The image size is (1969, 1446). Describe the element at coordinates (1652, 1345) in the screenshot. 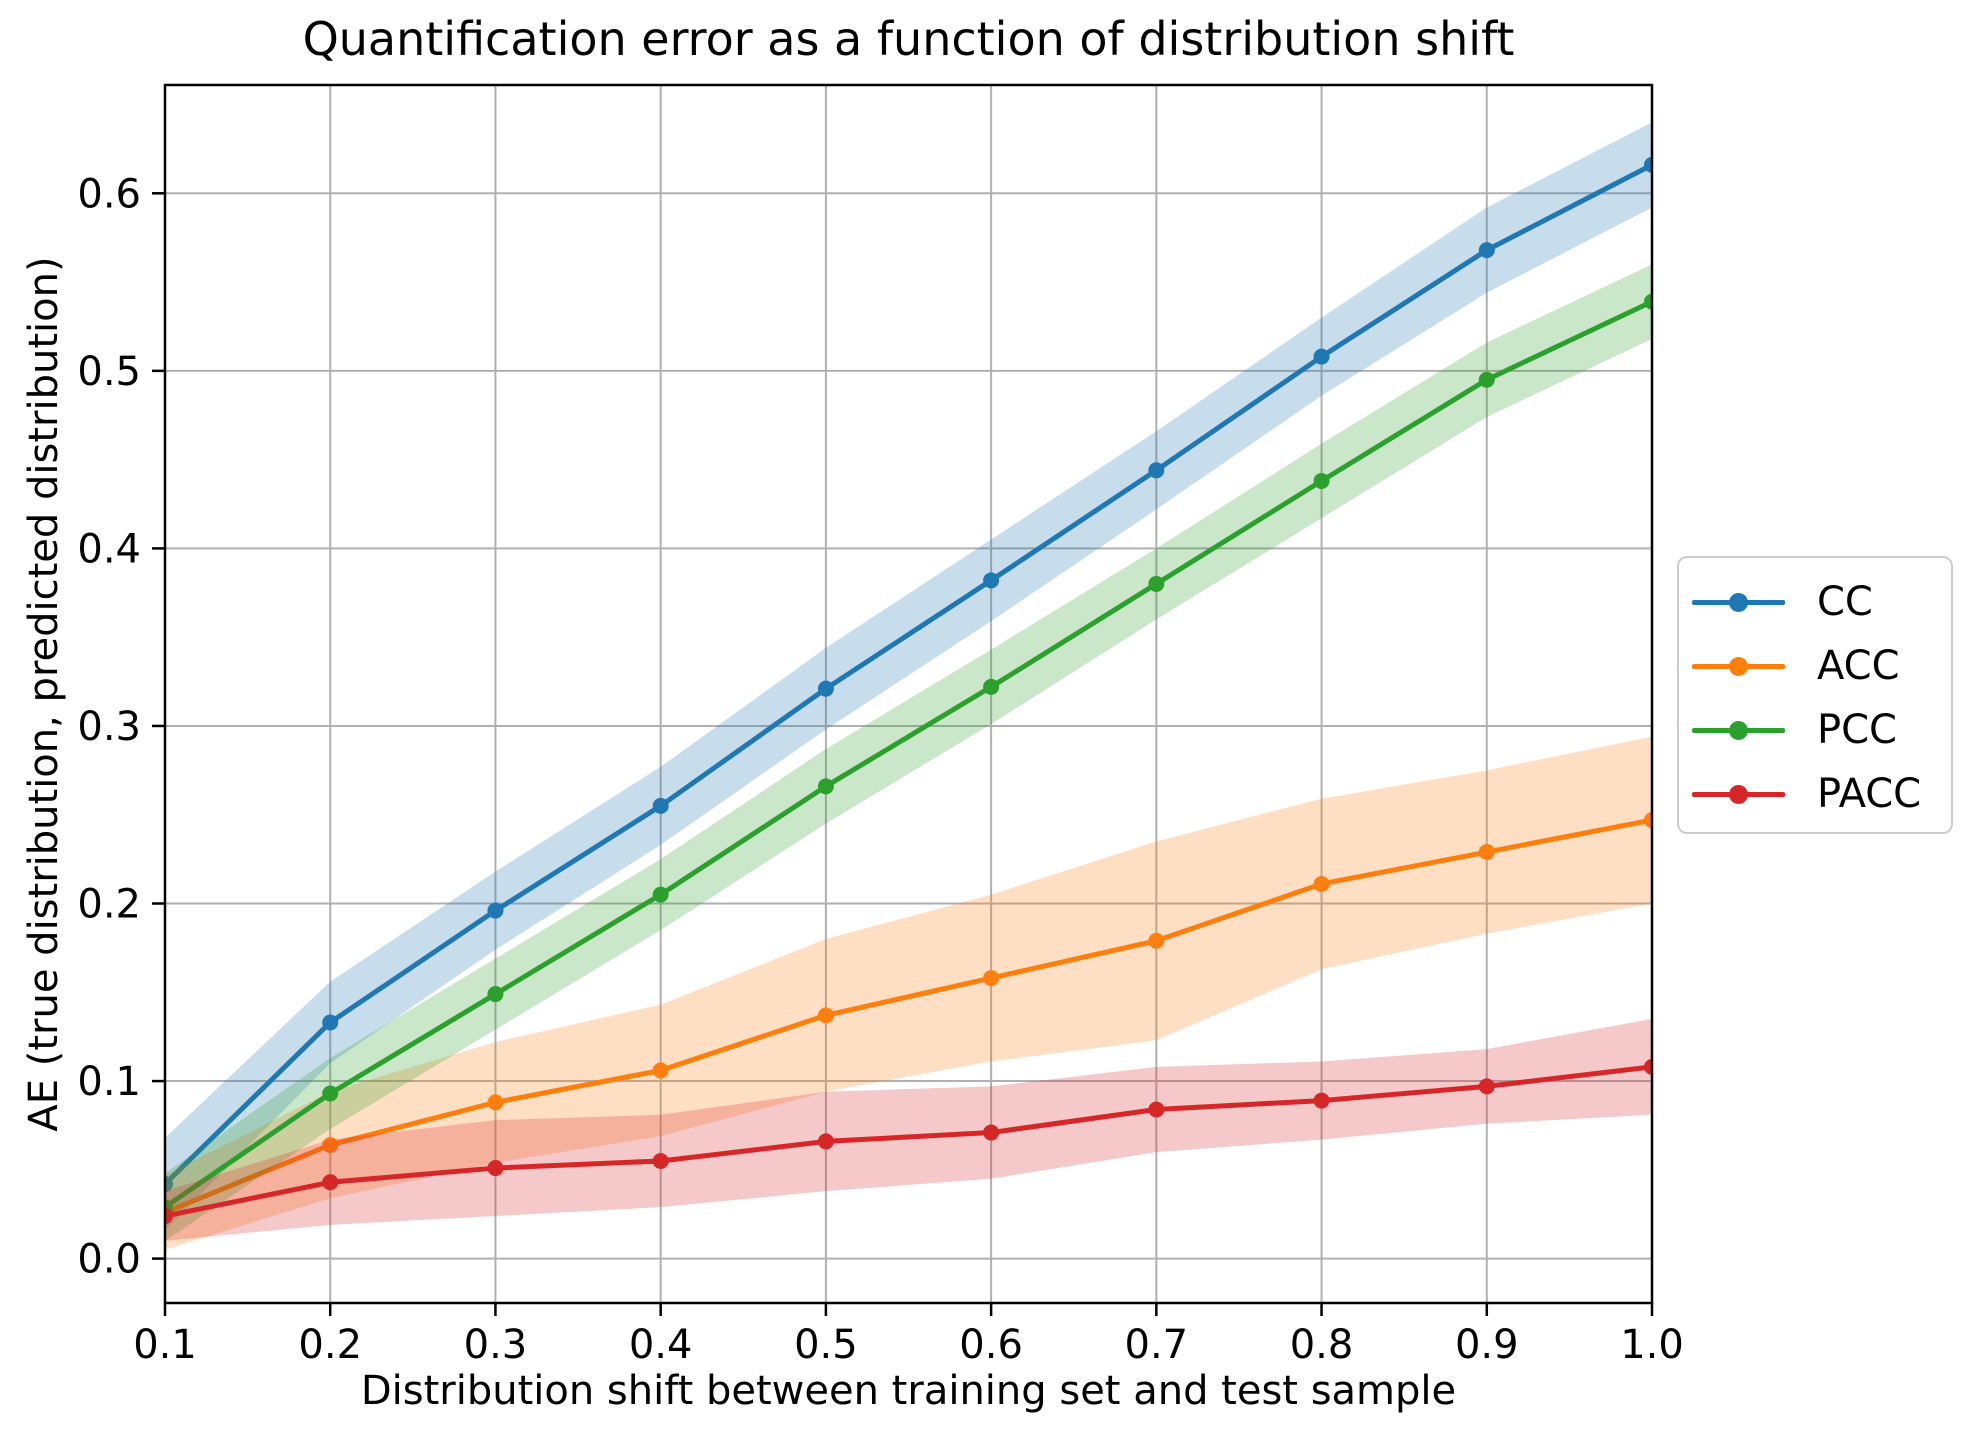

I see `x-tick-label: 1.0` at that location.